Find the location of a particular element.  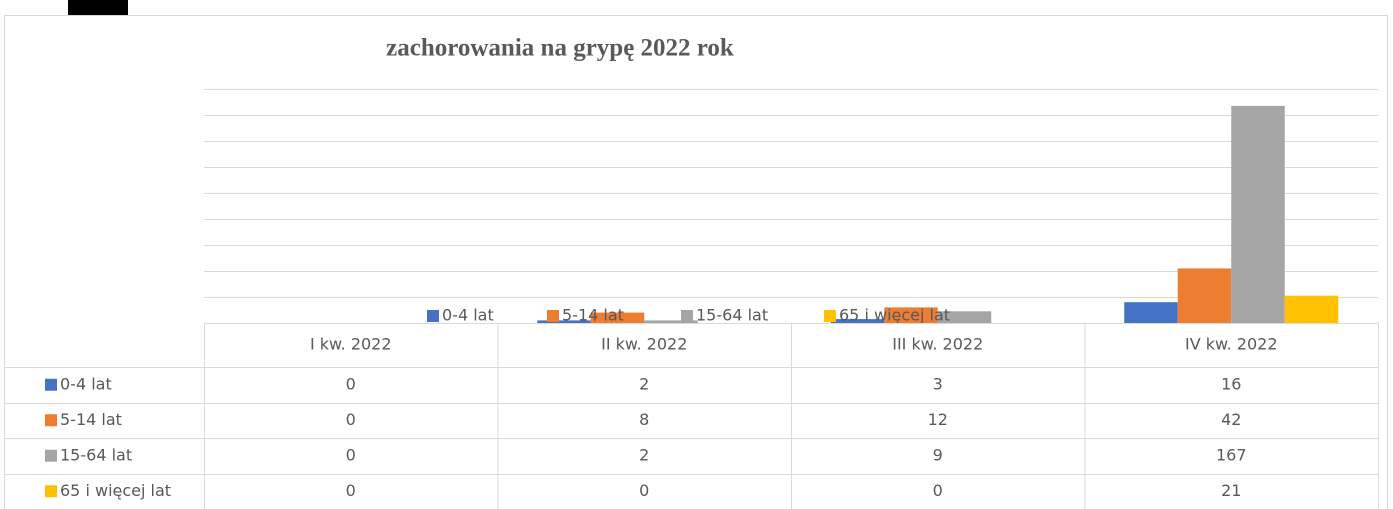

chart-title: zachorowania na grypę 2022 rok is located at coordinates (560, 48).